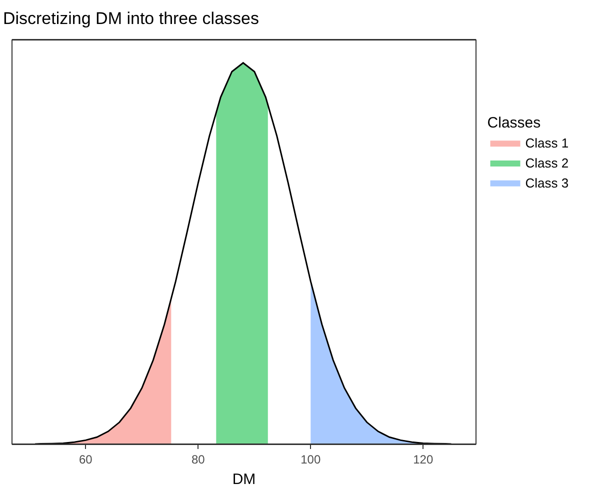 The image size is (594, 488). Describe the element at coordinates (547, 163) in the screenshot. I see `legend-label: Class 2` at that location.